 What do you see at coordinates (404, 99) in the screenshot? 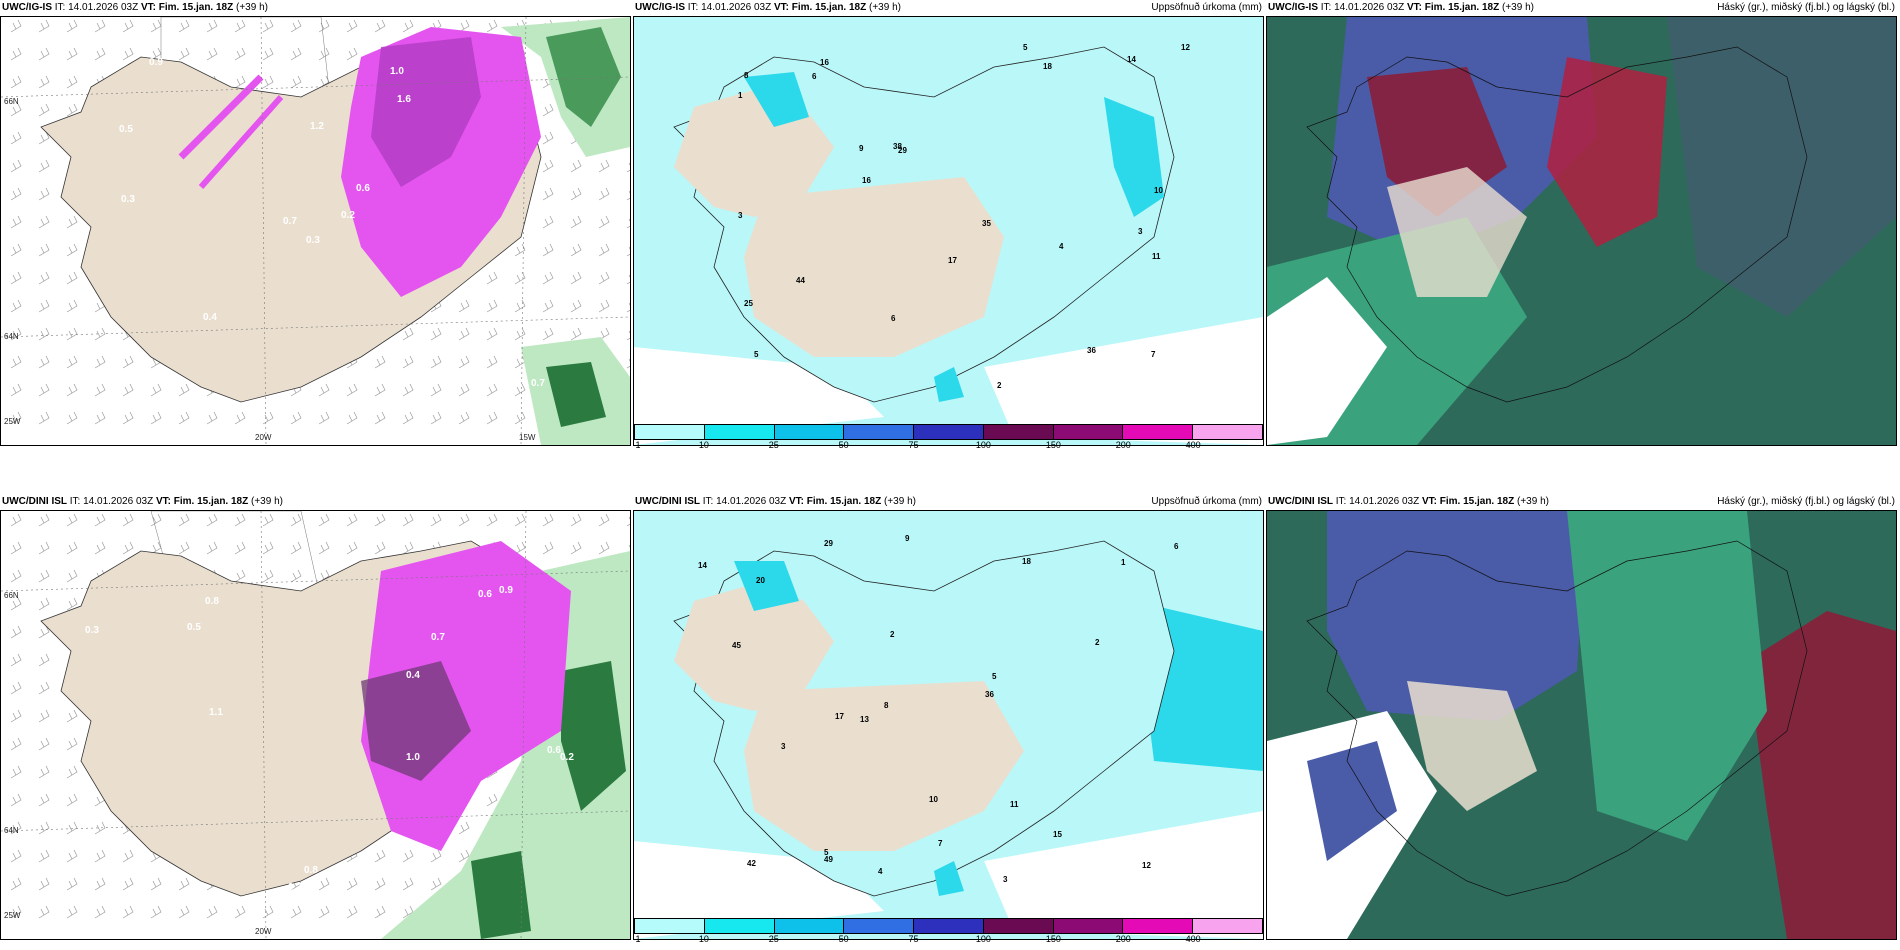
I see `value-label: 1.6` at bounding box center [404, 99].